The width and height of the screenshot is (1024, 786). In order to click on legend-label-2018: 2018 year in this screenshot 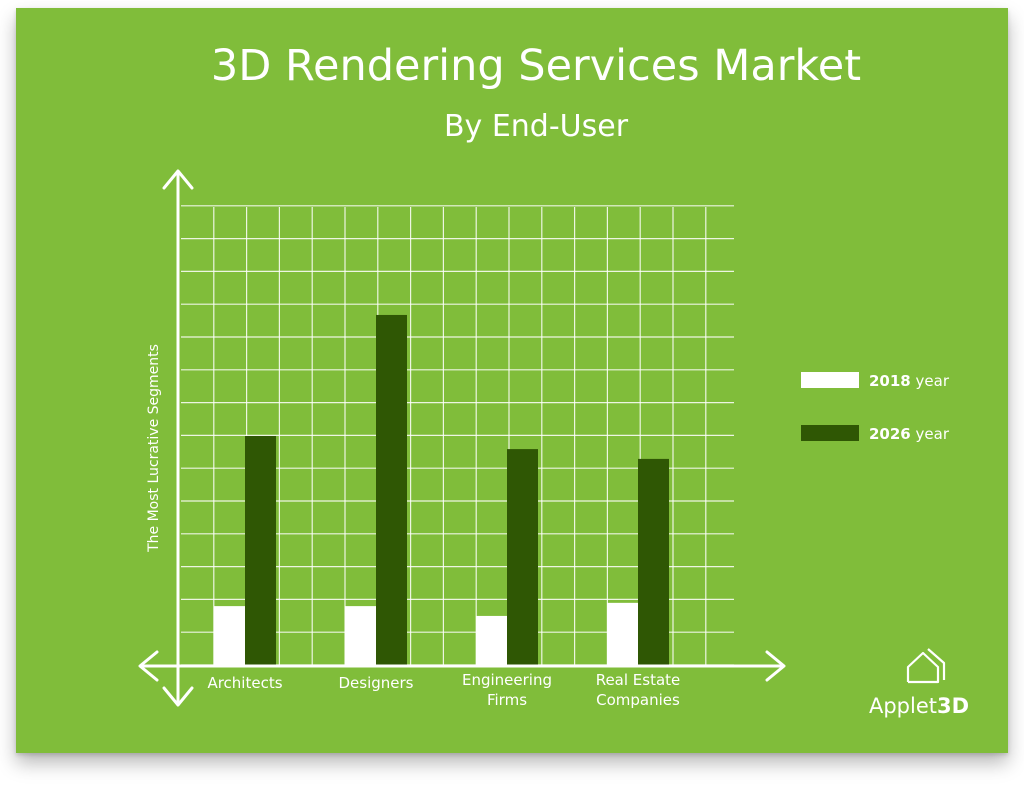, I will do `click(909, 381)`.